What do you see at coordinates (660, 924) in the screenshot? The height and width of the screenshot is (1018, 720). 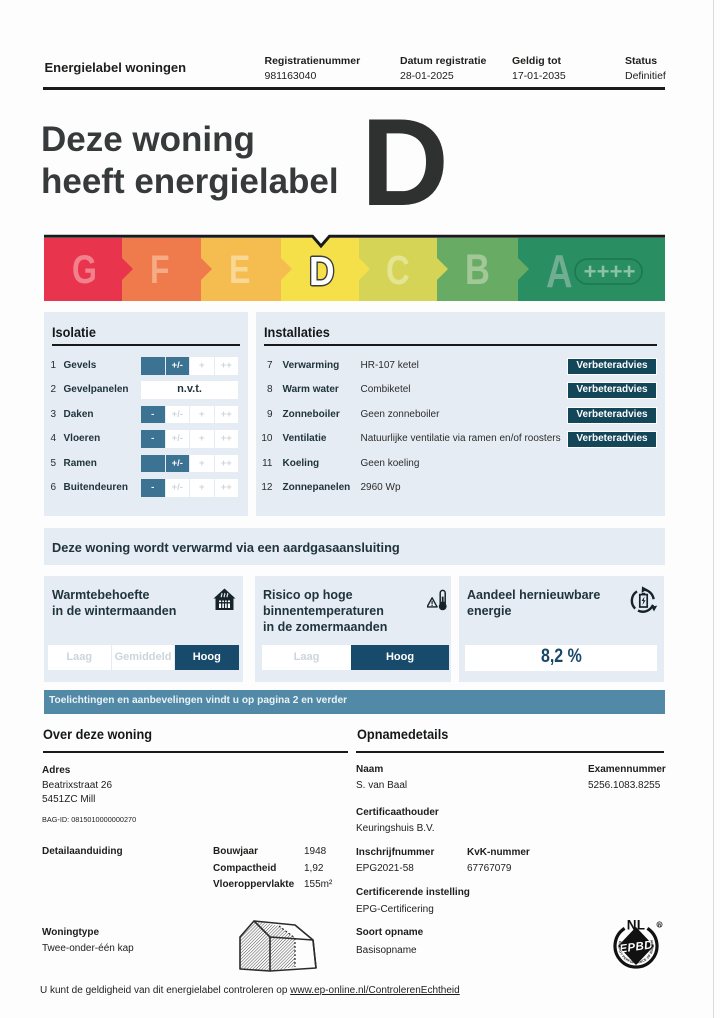 I see `svg-text: R` at bounding box center [660, 924].